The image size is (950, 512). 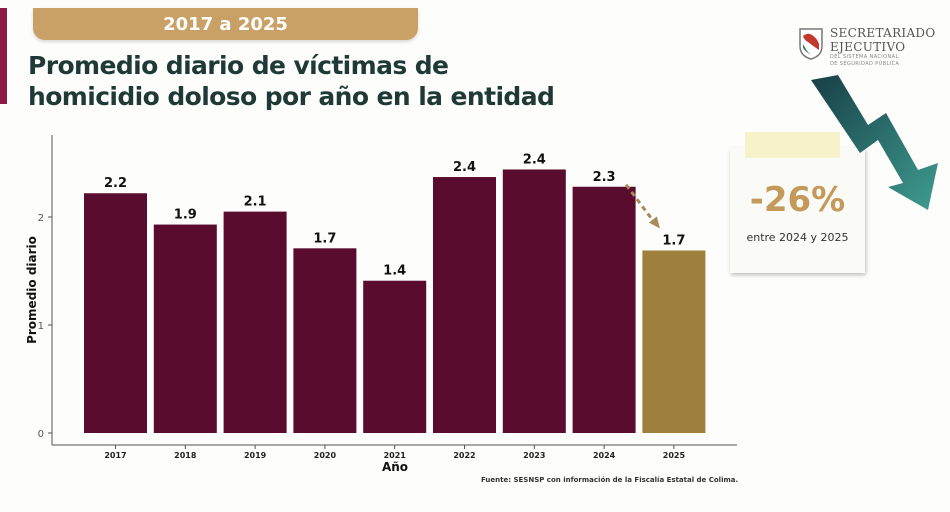 I want to click on logo-line-4: DE SEGURIDAD PÚBLICA, so click(x=865, y=64).